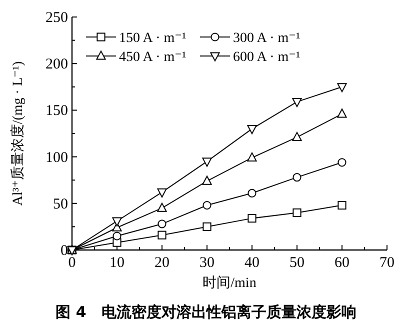 The height and width of the screenshot is (329, 412). Describe the element at coordinates (57, 18) in the screenshot. I see `y-tick-label: 250` at that location.